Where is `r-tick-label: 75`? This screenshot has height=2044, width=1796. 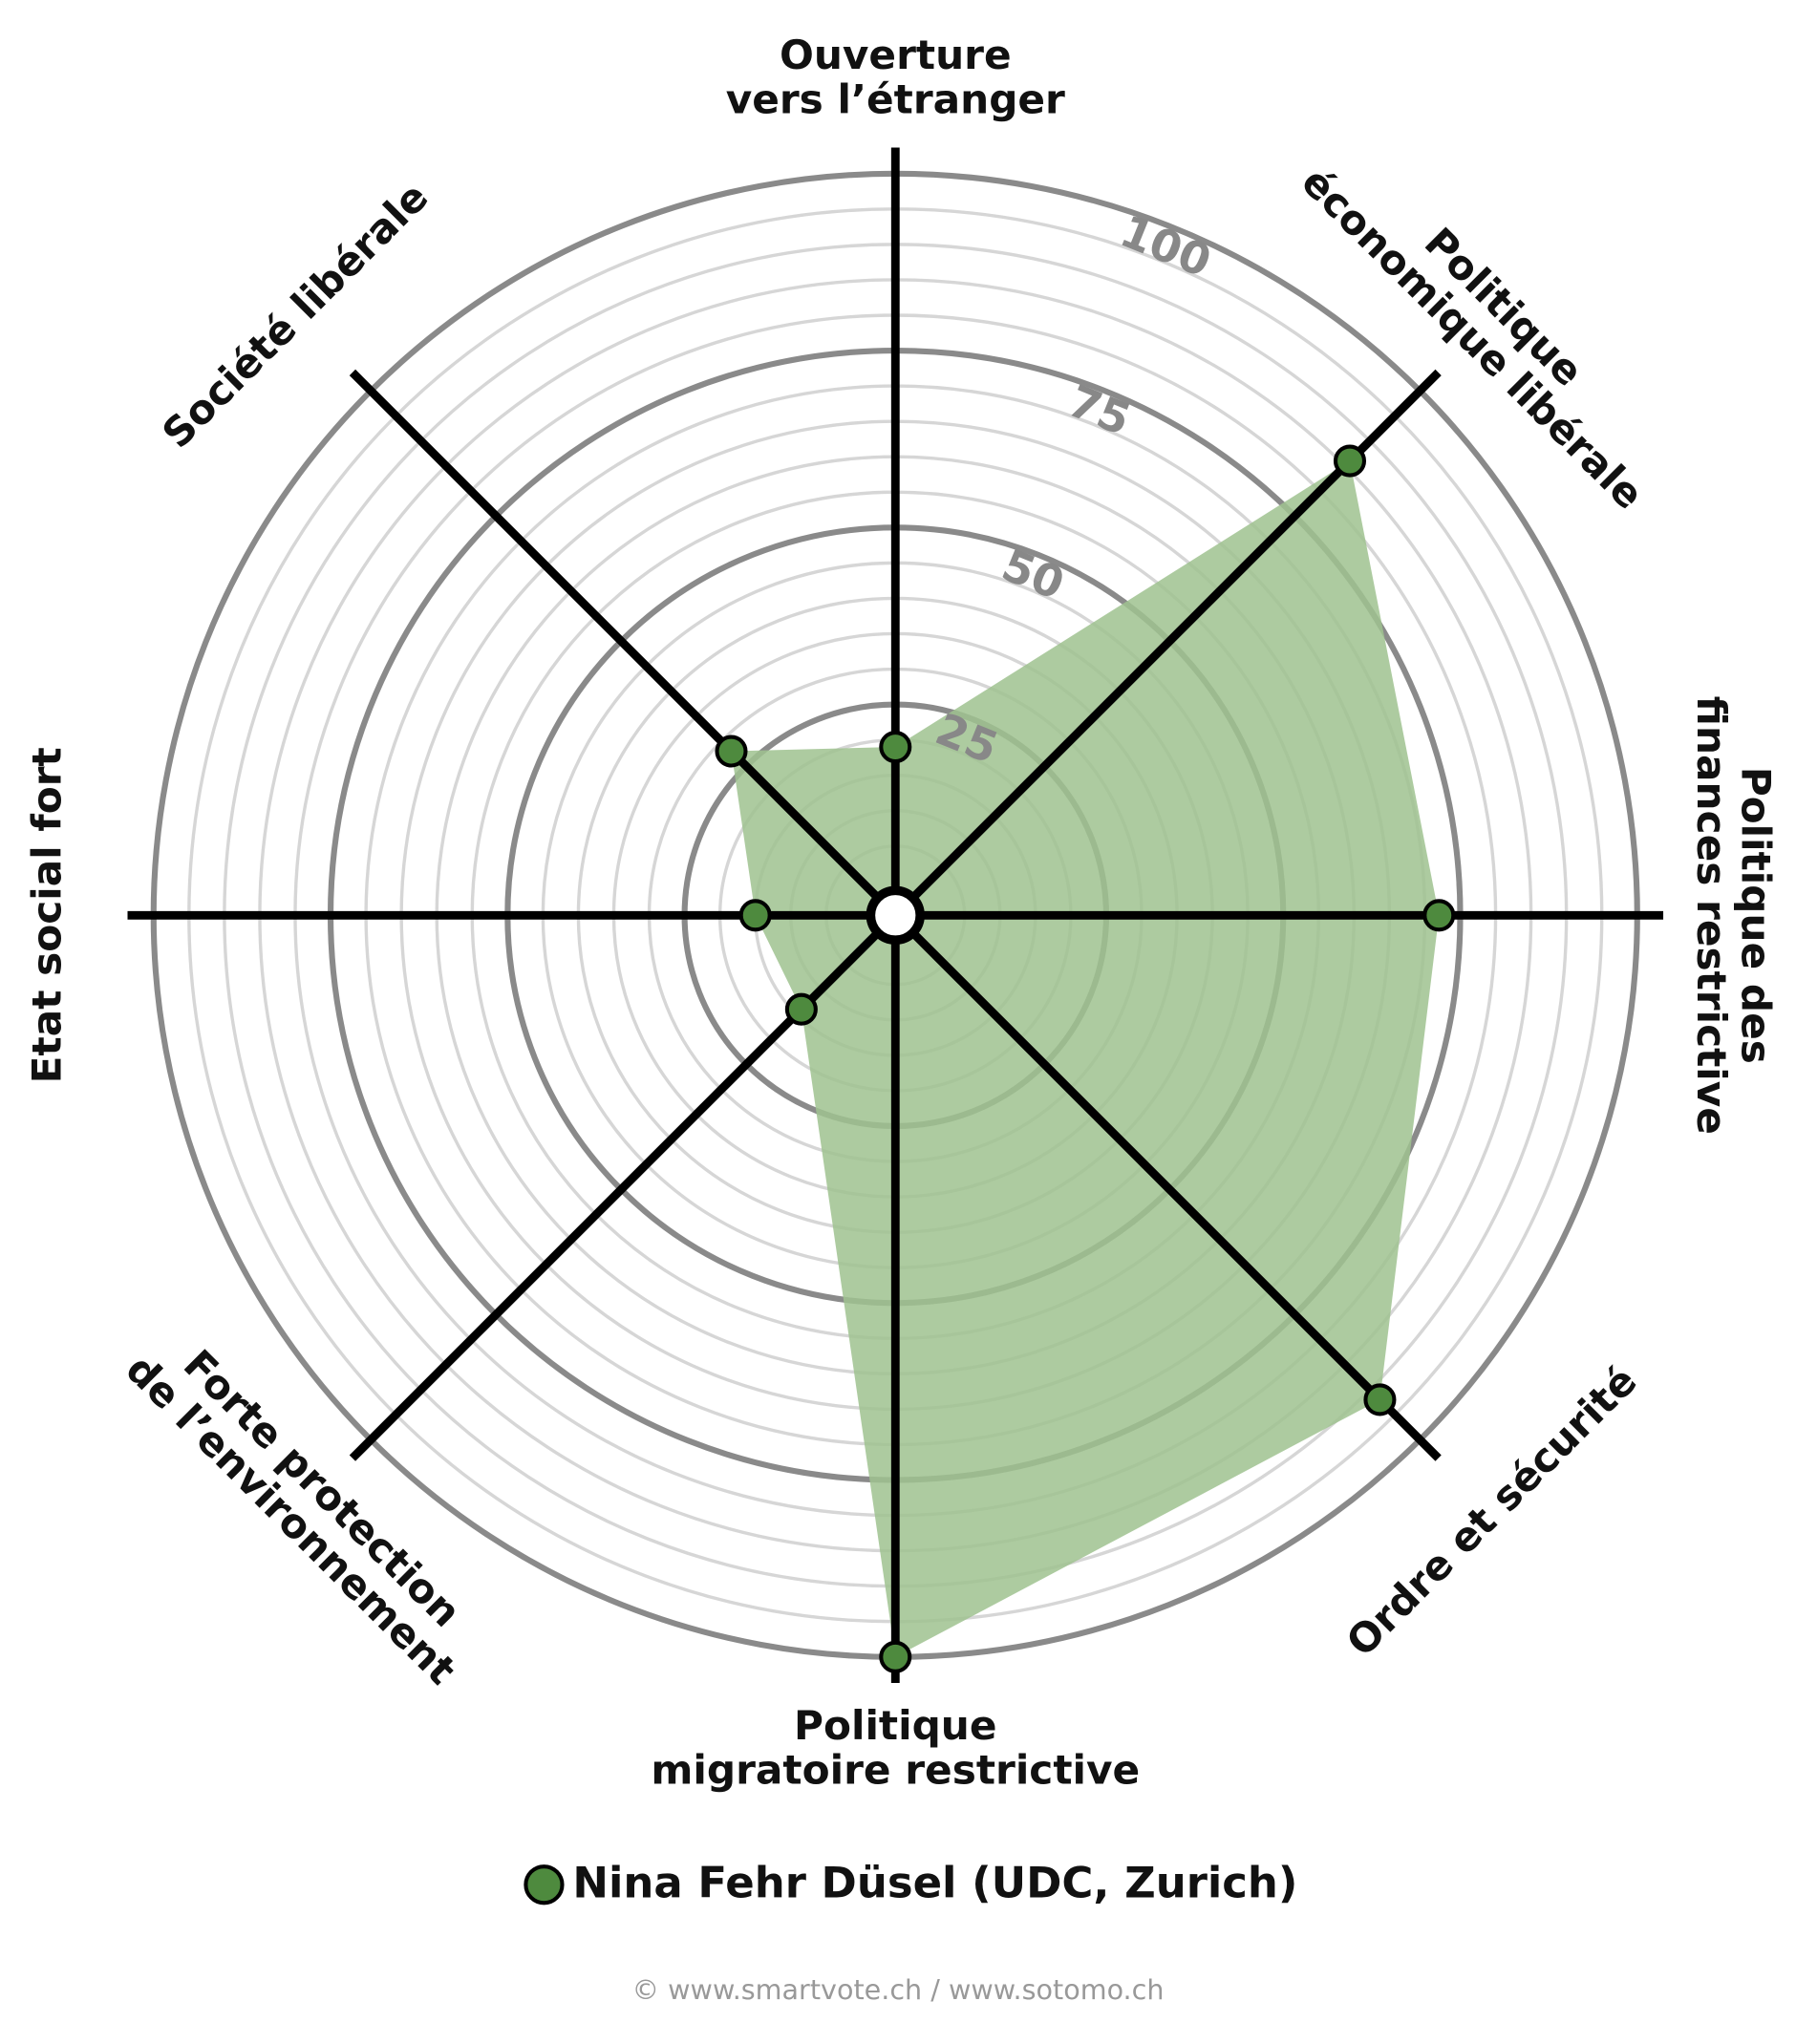
r-tick-label: 75 is located at coordinates (1099, 409).